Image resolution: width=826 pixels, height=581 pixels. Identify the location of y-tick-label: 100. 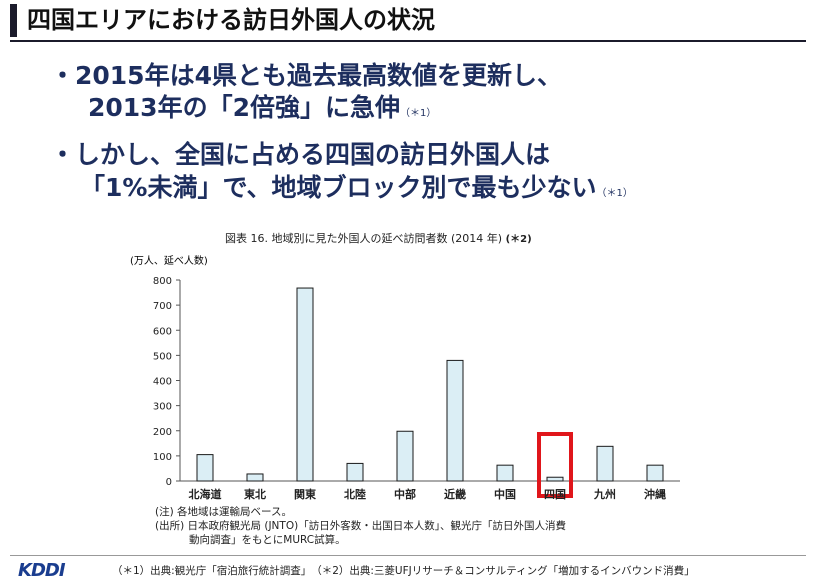
(162, 457).